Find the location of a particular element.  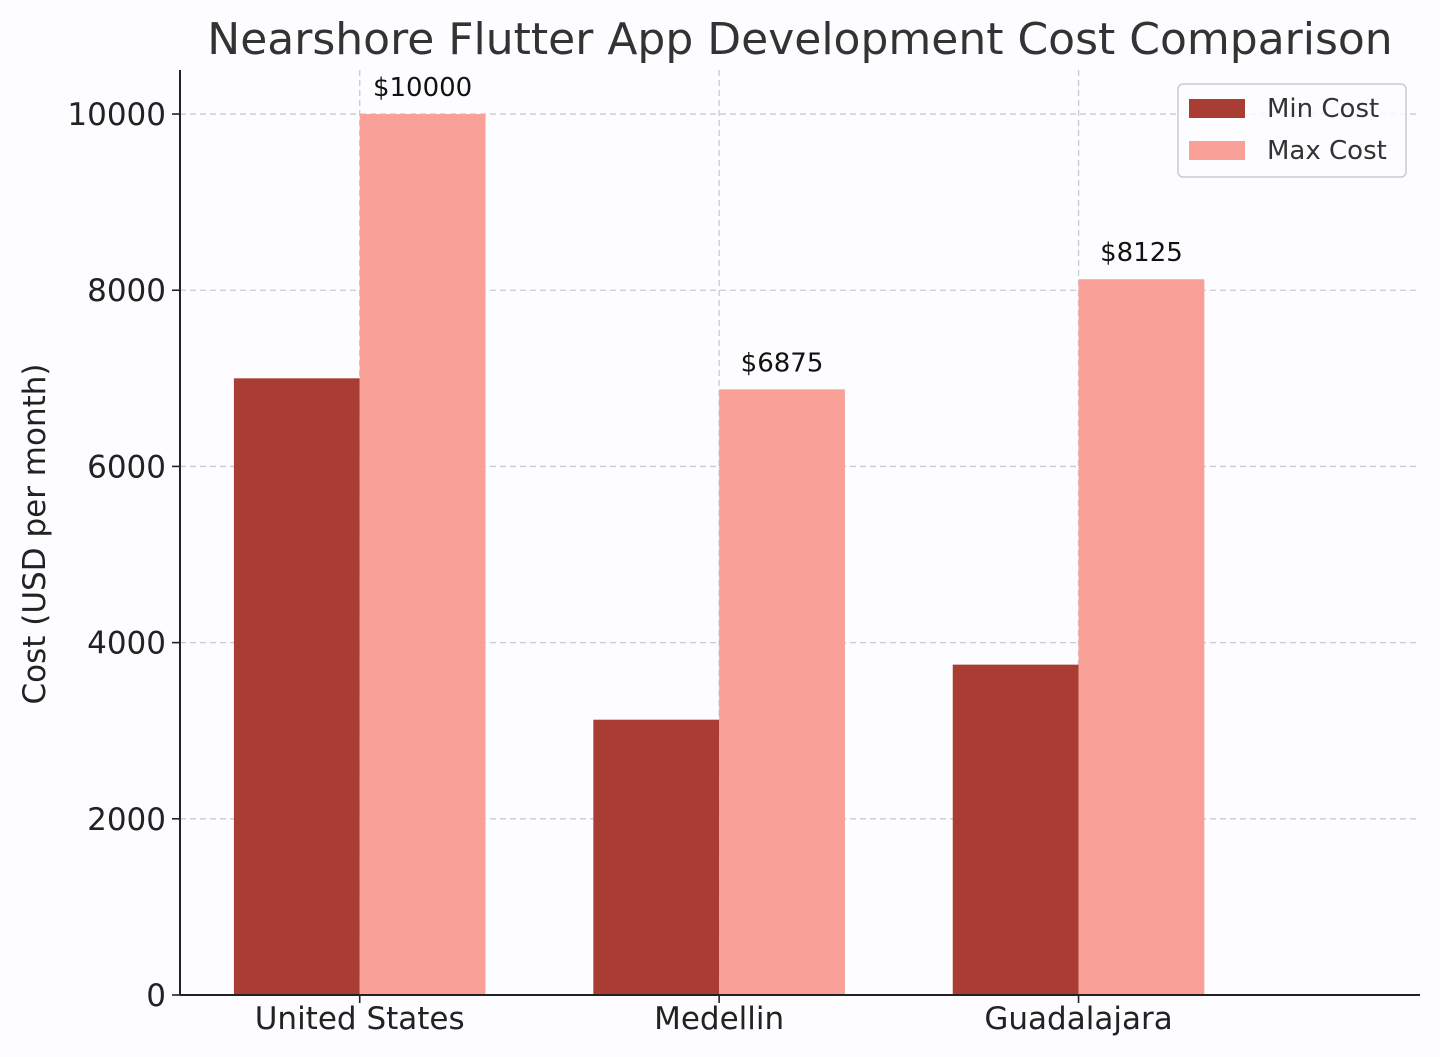

x-tick-label: Guadalajara is located at coordinates (1078, 1019).